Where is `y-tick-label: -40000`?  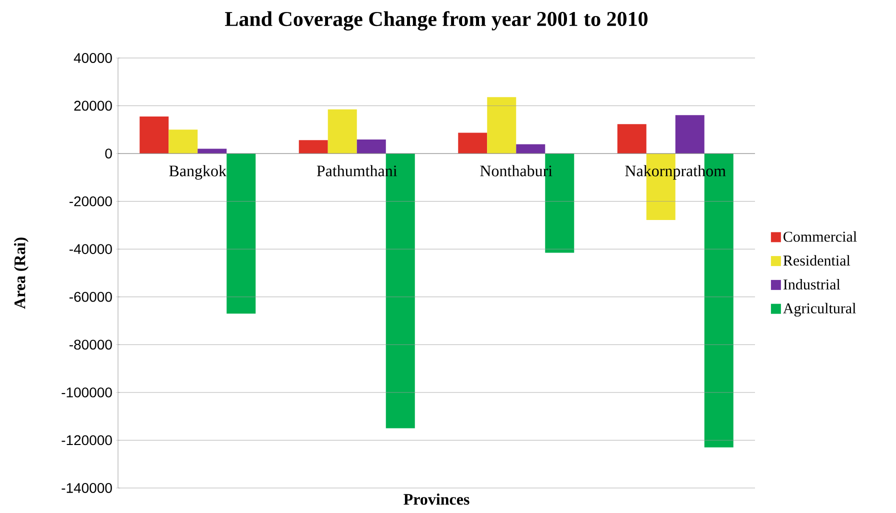
y-tick-label: -40000 is located at coordinates (91, 249).